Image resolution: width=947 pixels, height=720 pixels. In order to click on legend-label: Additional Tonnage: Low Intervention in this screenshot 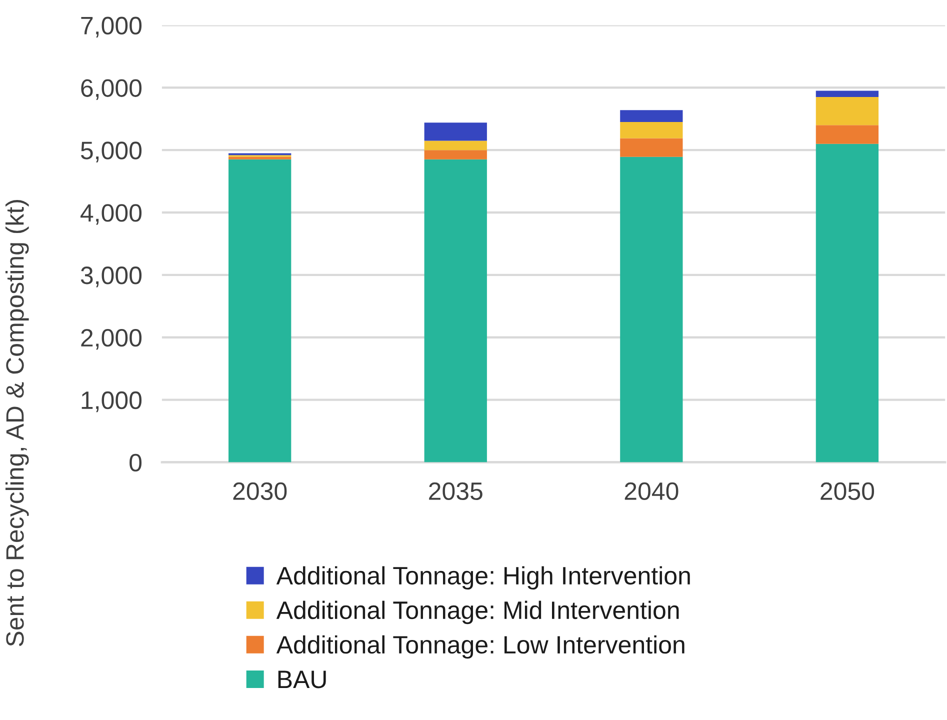, I will do `click(480, 647)`.